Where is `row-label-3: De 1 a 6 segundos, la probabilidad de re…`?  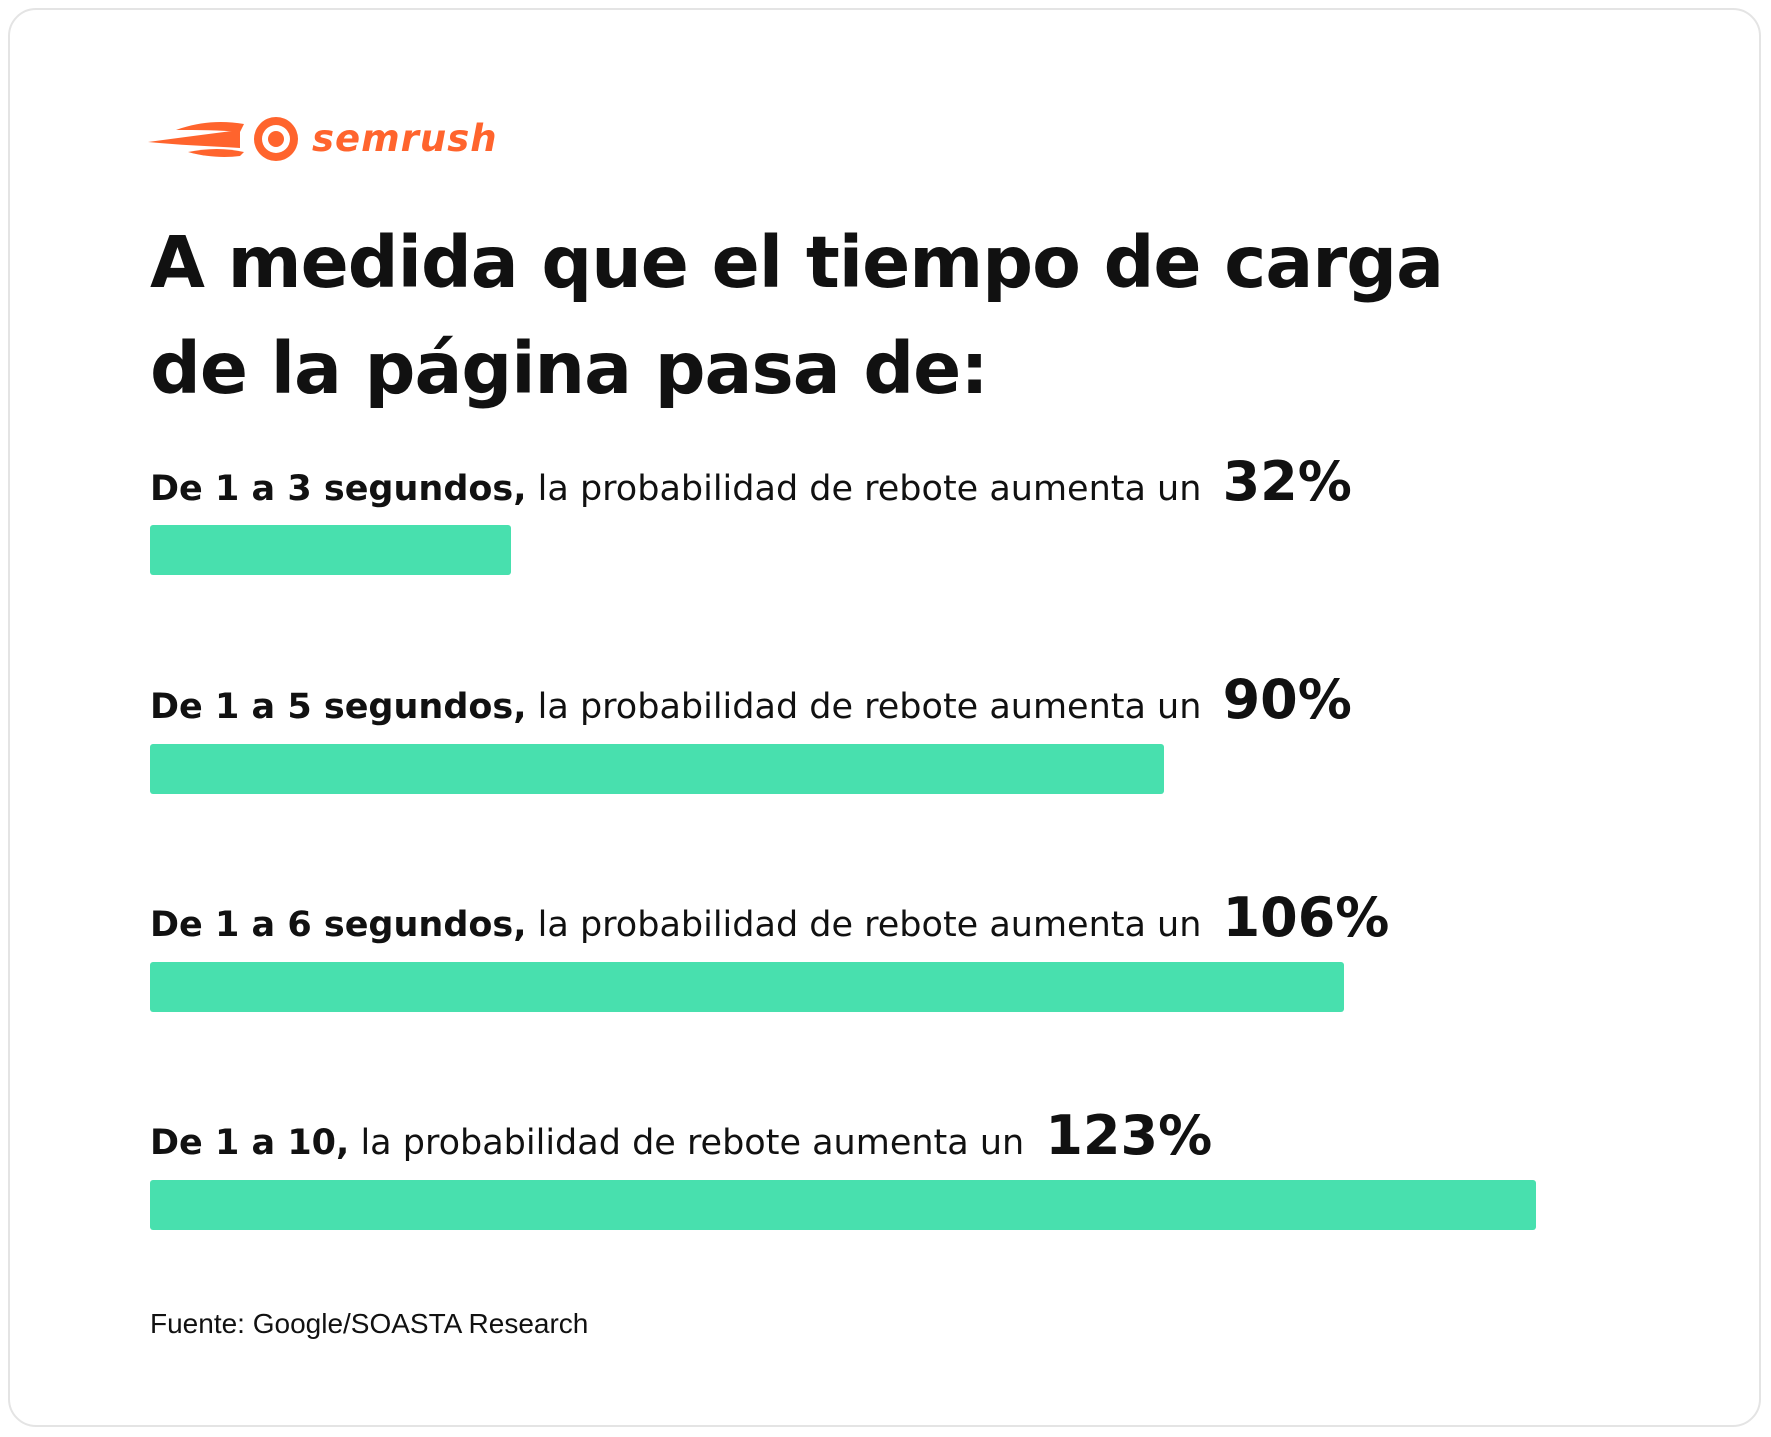 row-label-3: De 1 a 6 segundos, la probabilidad de re… is located at coordinates (769, 917).